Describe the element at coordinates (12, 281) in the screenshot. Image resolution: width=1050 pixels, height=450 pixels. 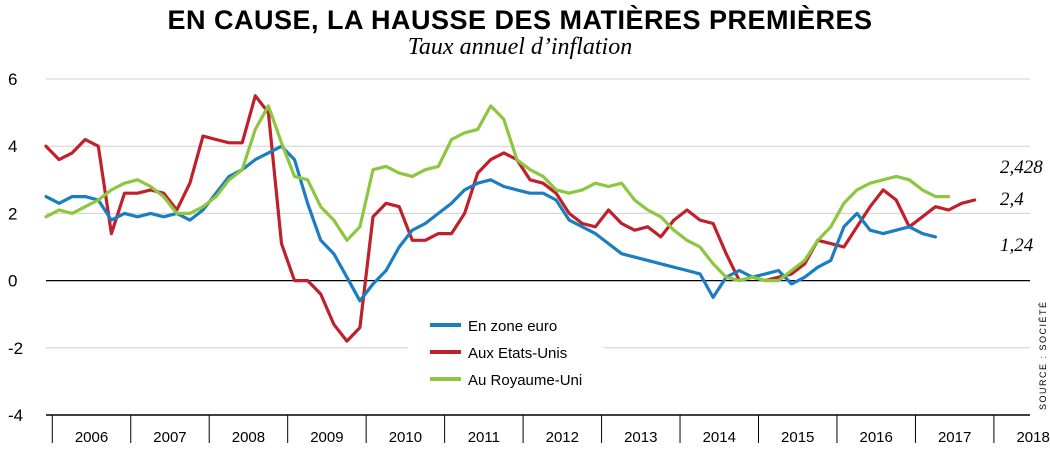
I see `y-tick-label: 0` at that location.